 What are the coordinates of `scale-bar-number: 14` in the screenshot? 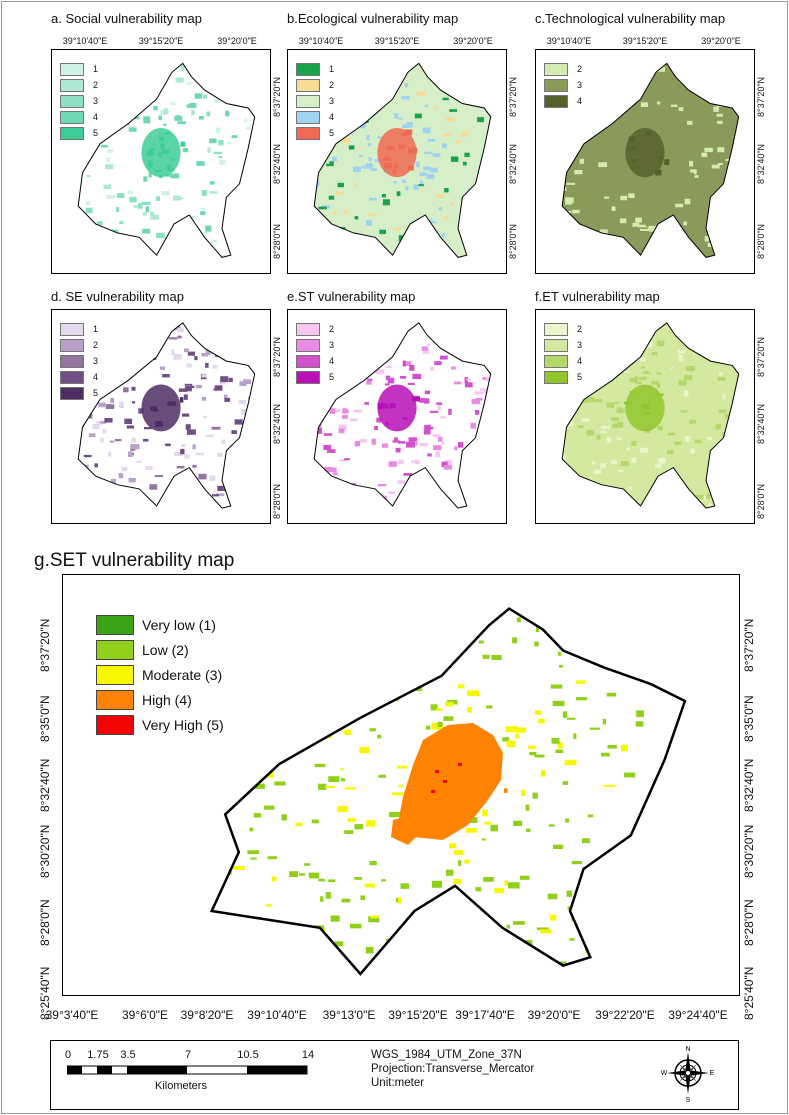 It's located at (308, 1055).